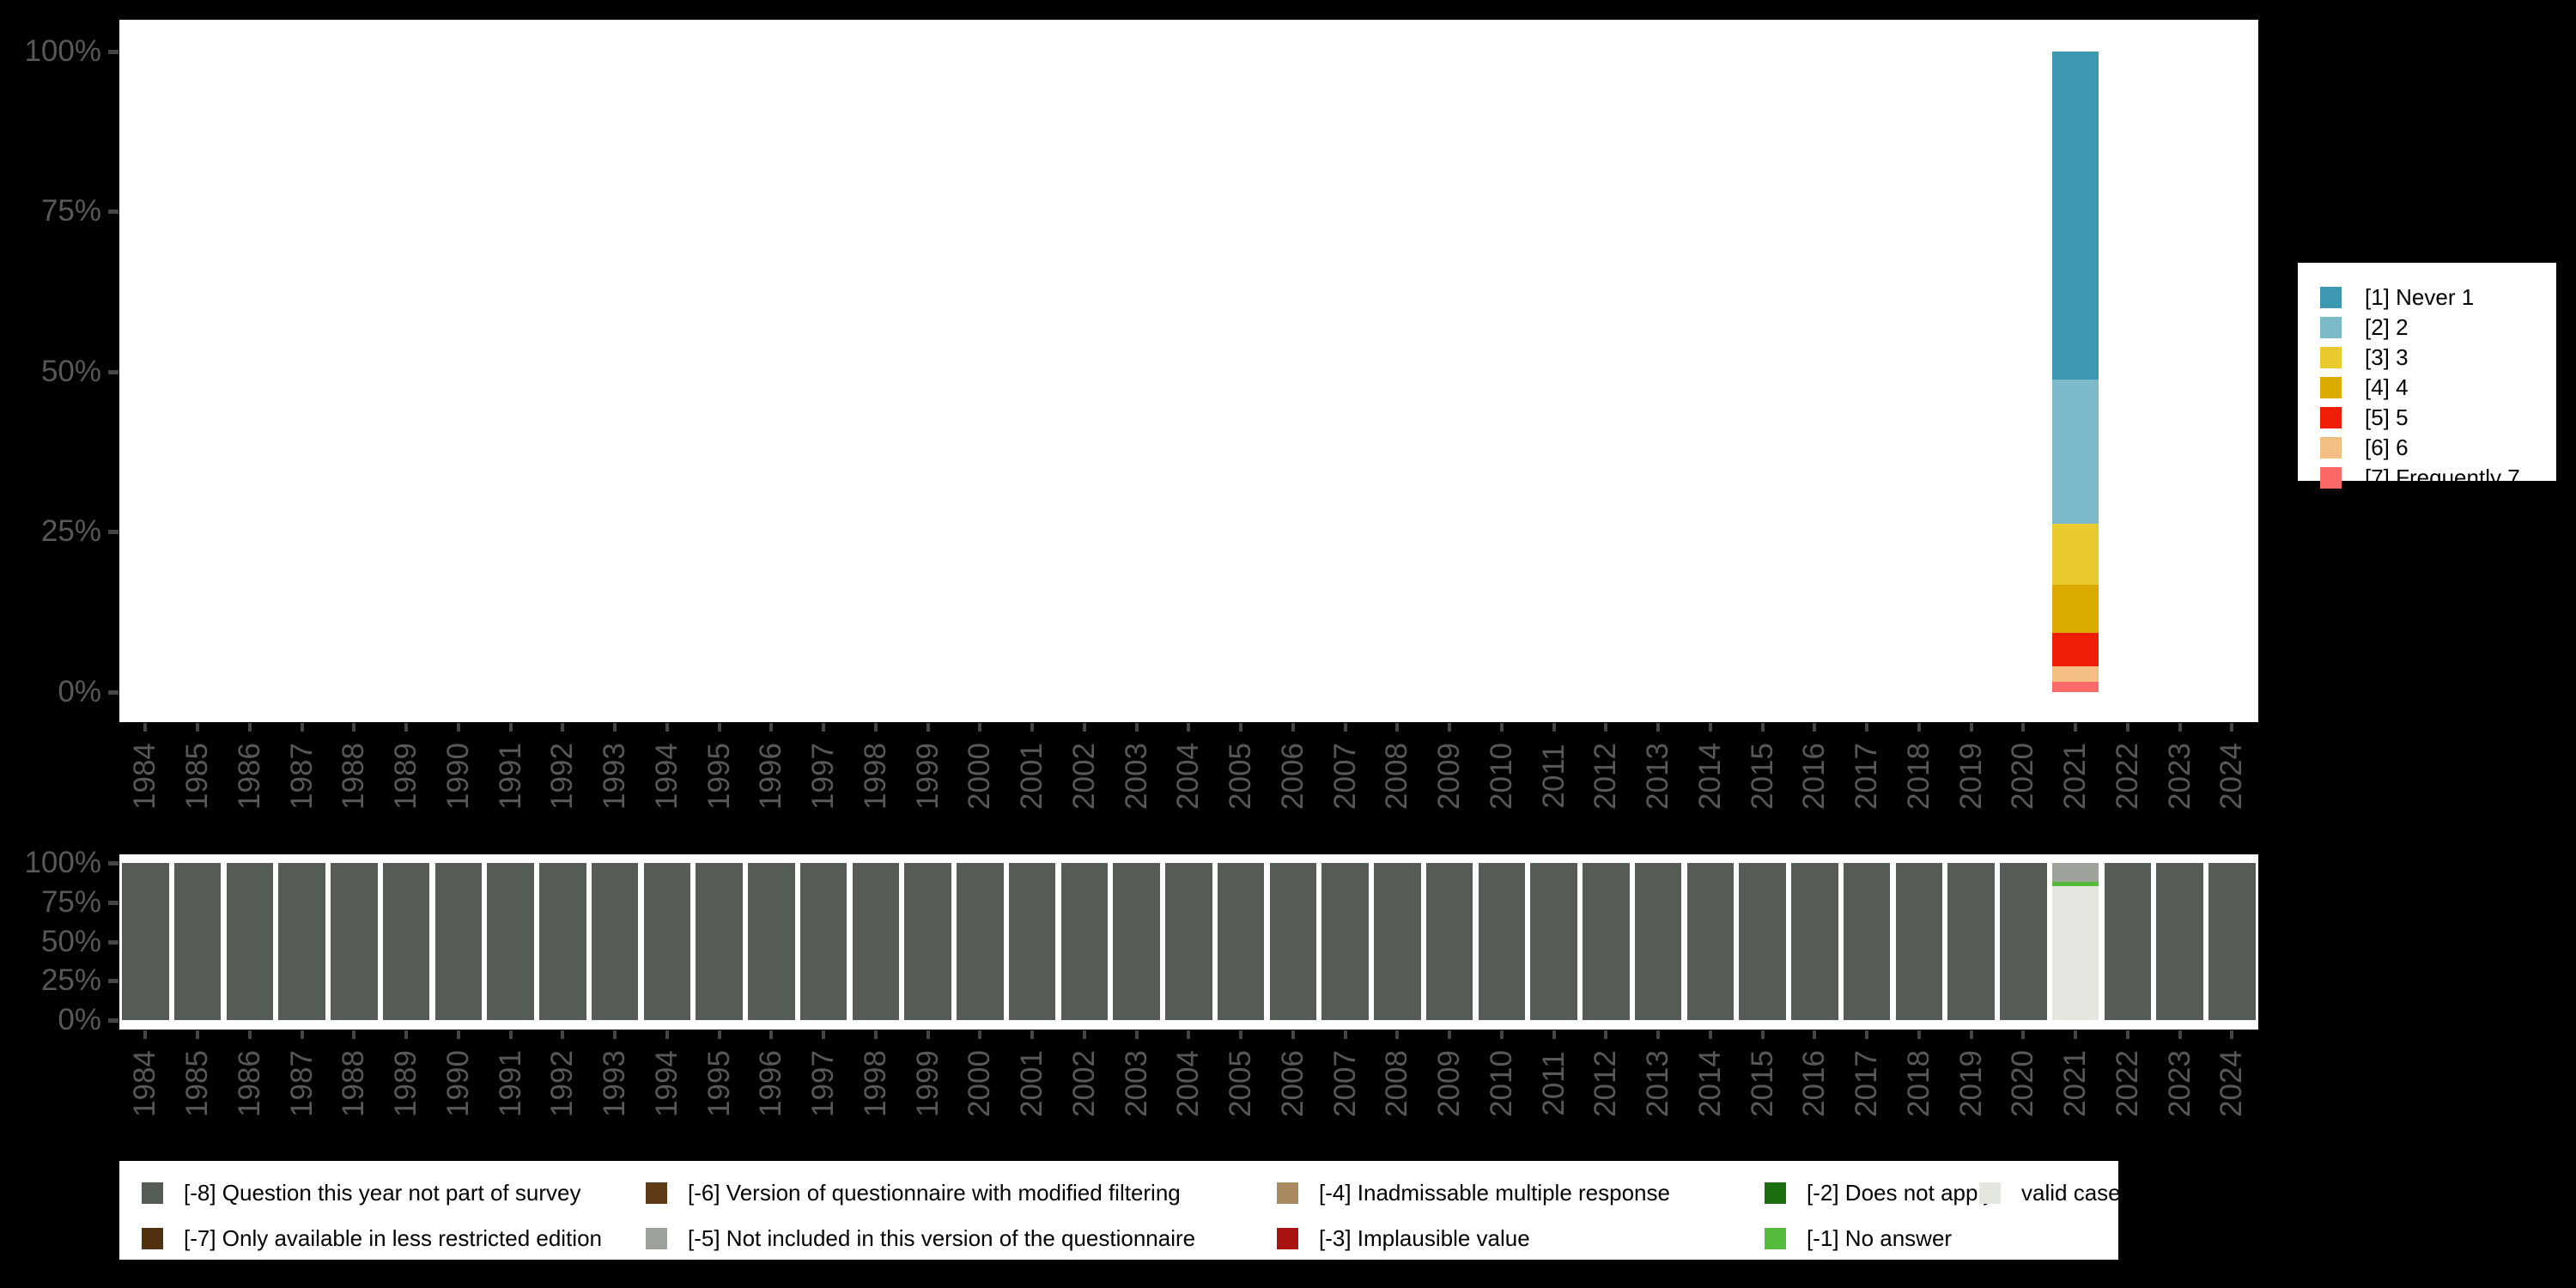 This screenshot has height=1288, width=2576. Describe the element at coordinates (1502, 371) in the screenshot. I see `year-slot-2010` at that location.